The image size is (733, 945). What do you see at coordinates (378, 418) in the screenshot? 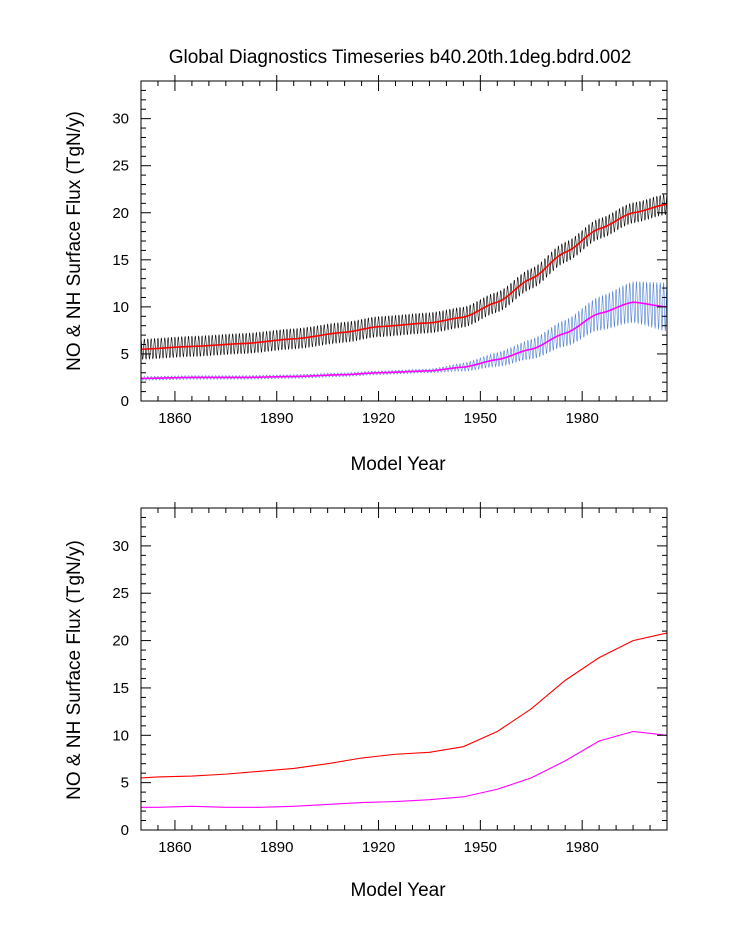
I see `top-x-tick-label: 1920` at bounding box center [378, 418].